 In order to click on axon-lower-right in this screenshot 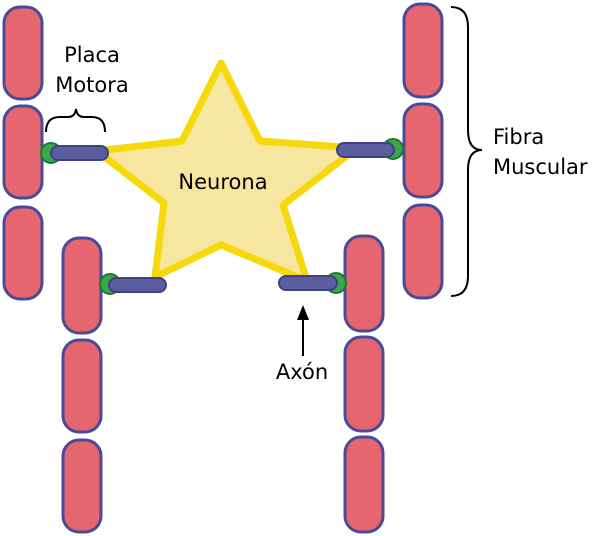, I will do `click(308, 283)`.